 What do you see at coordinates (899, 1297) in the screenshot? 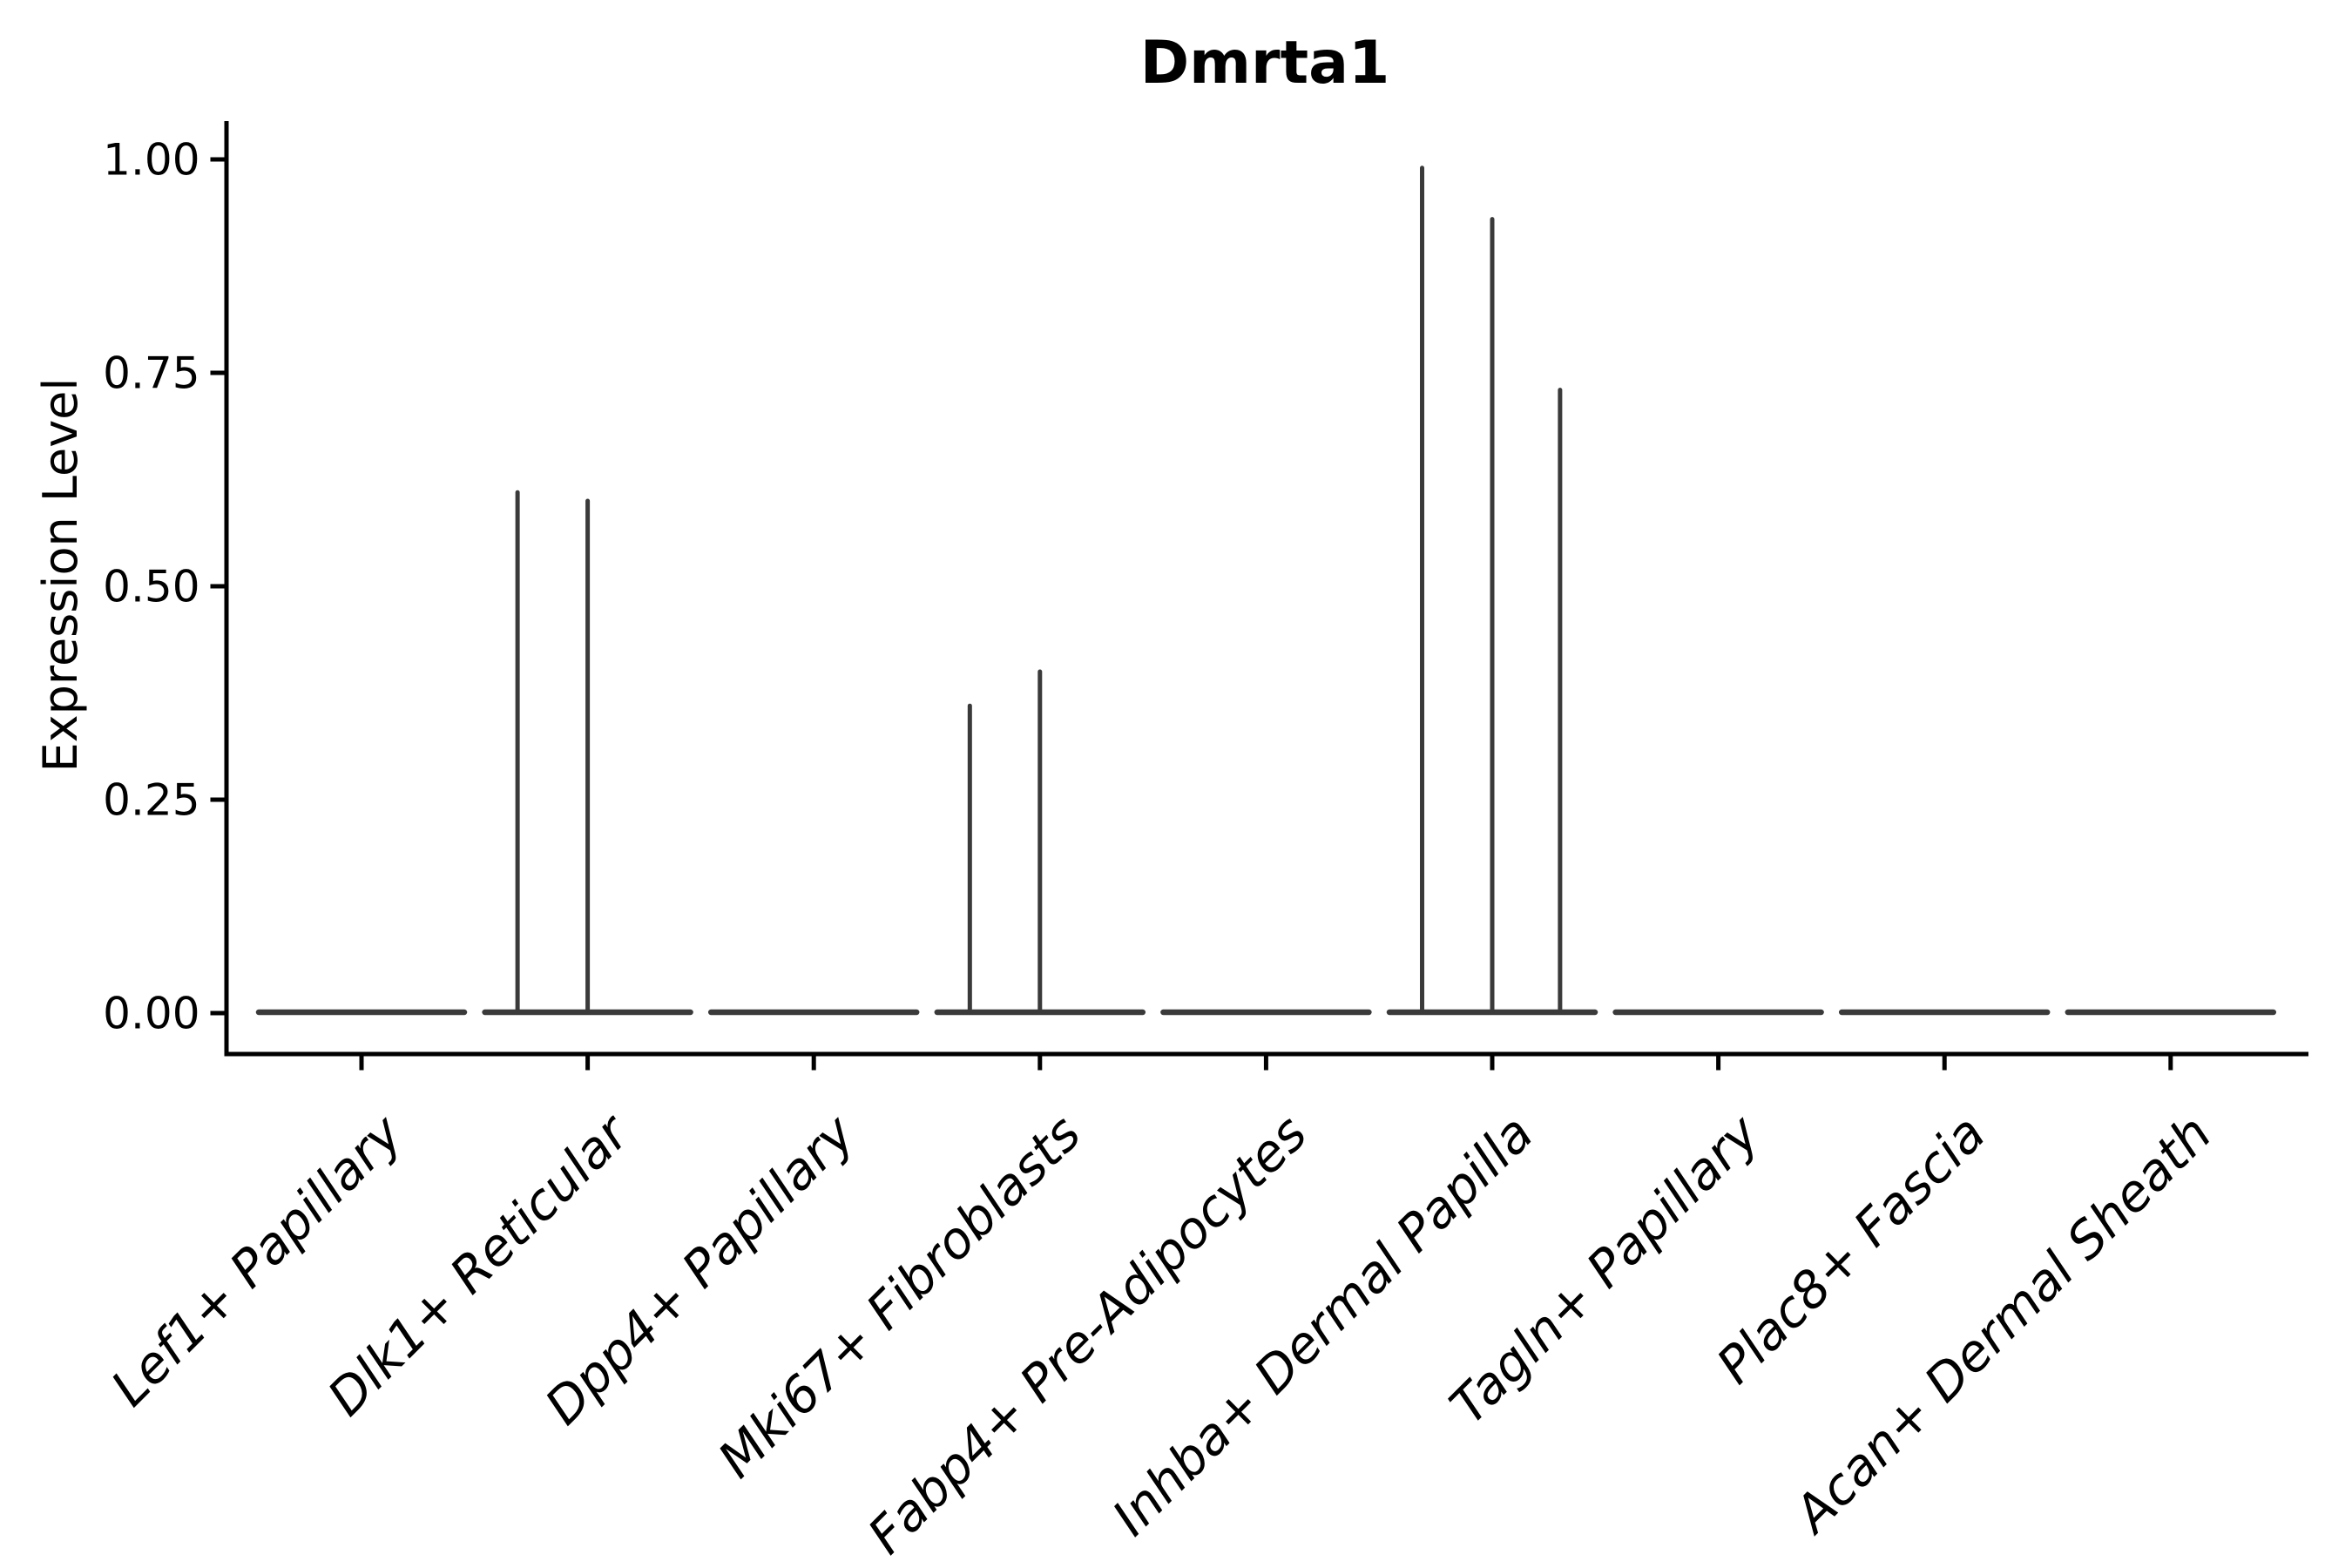
I see `x-tick-label: Mki67+ Fibroblasts` at bounding box center [899, 1297].